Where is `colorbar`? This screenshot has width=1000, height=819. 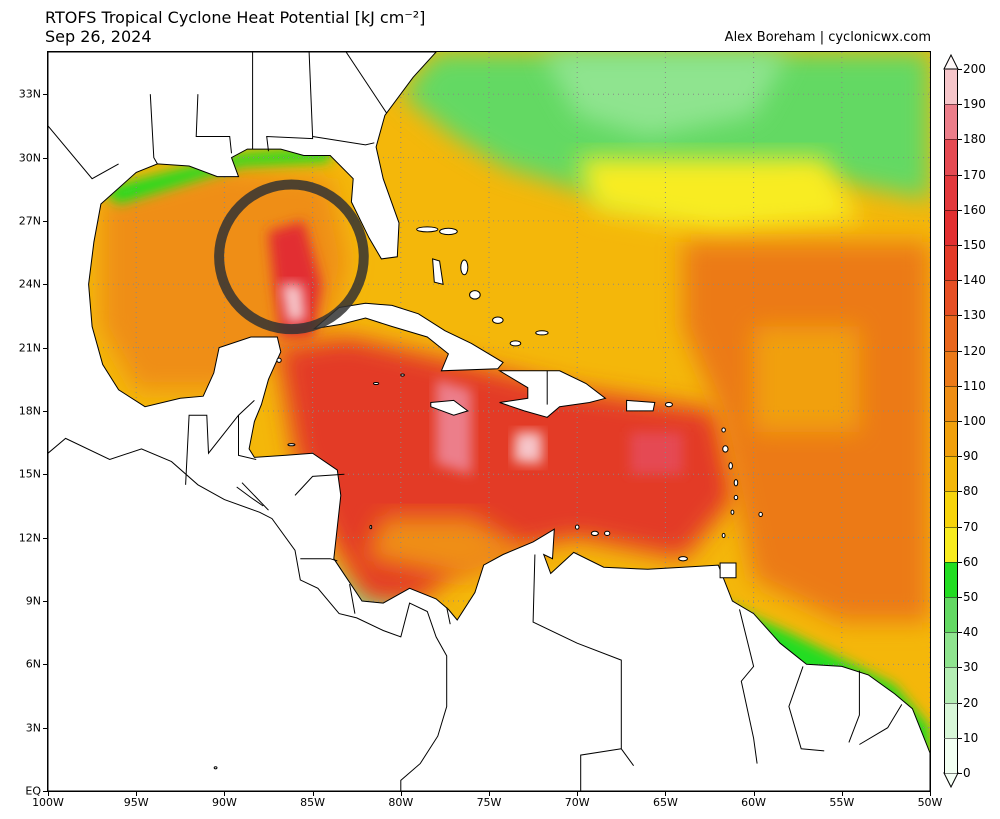 colorbar is located at coordinates (951, 421).